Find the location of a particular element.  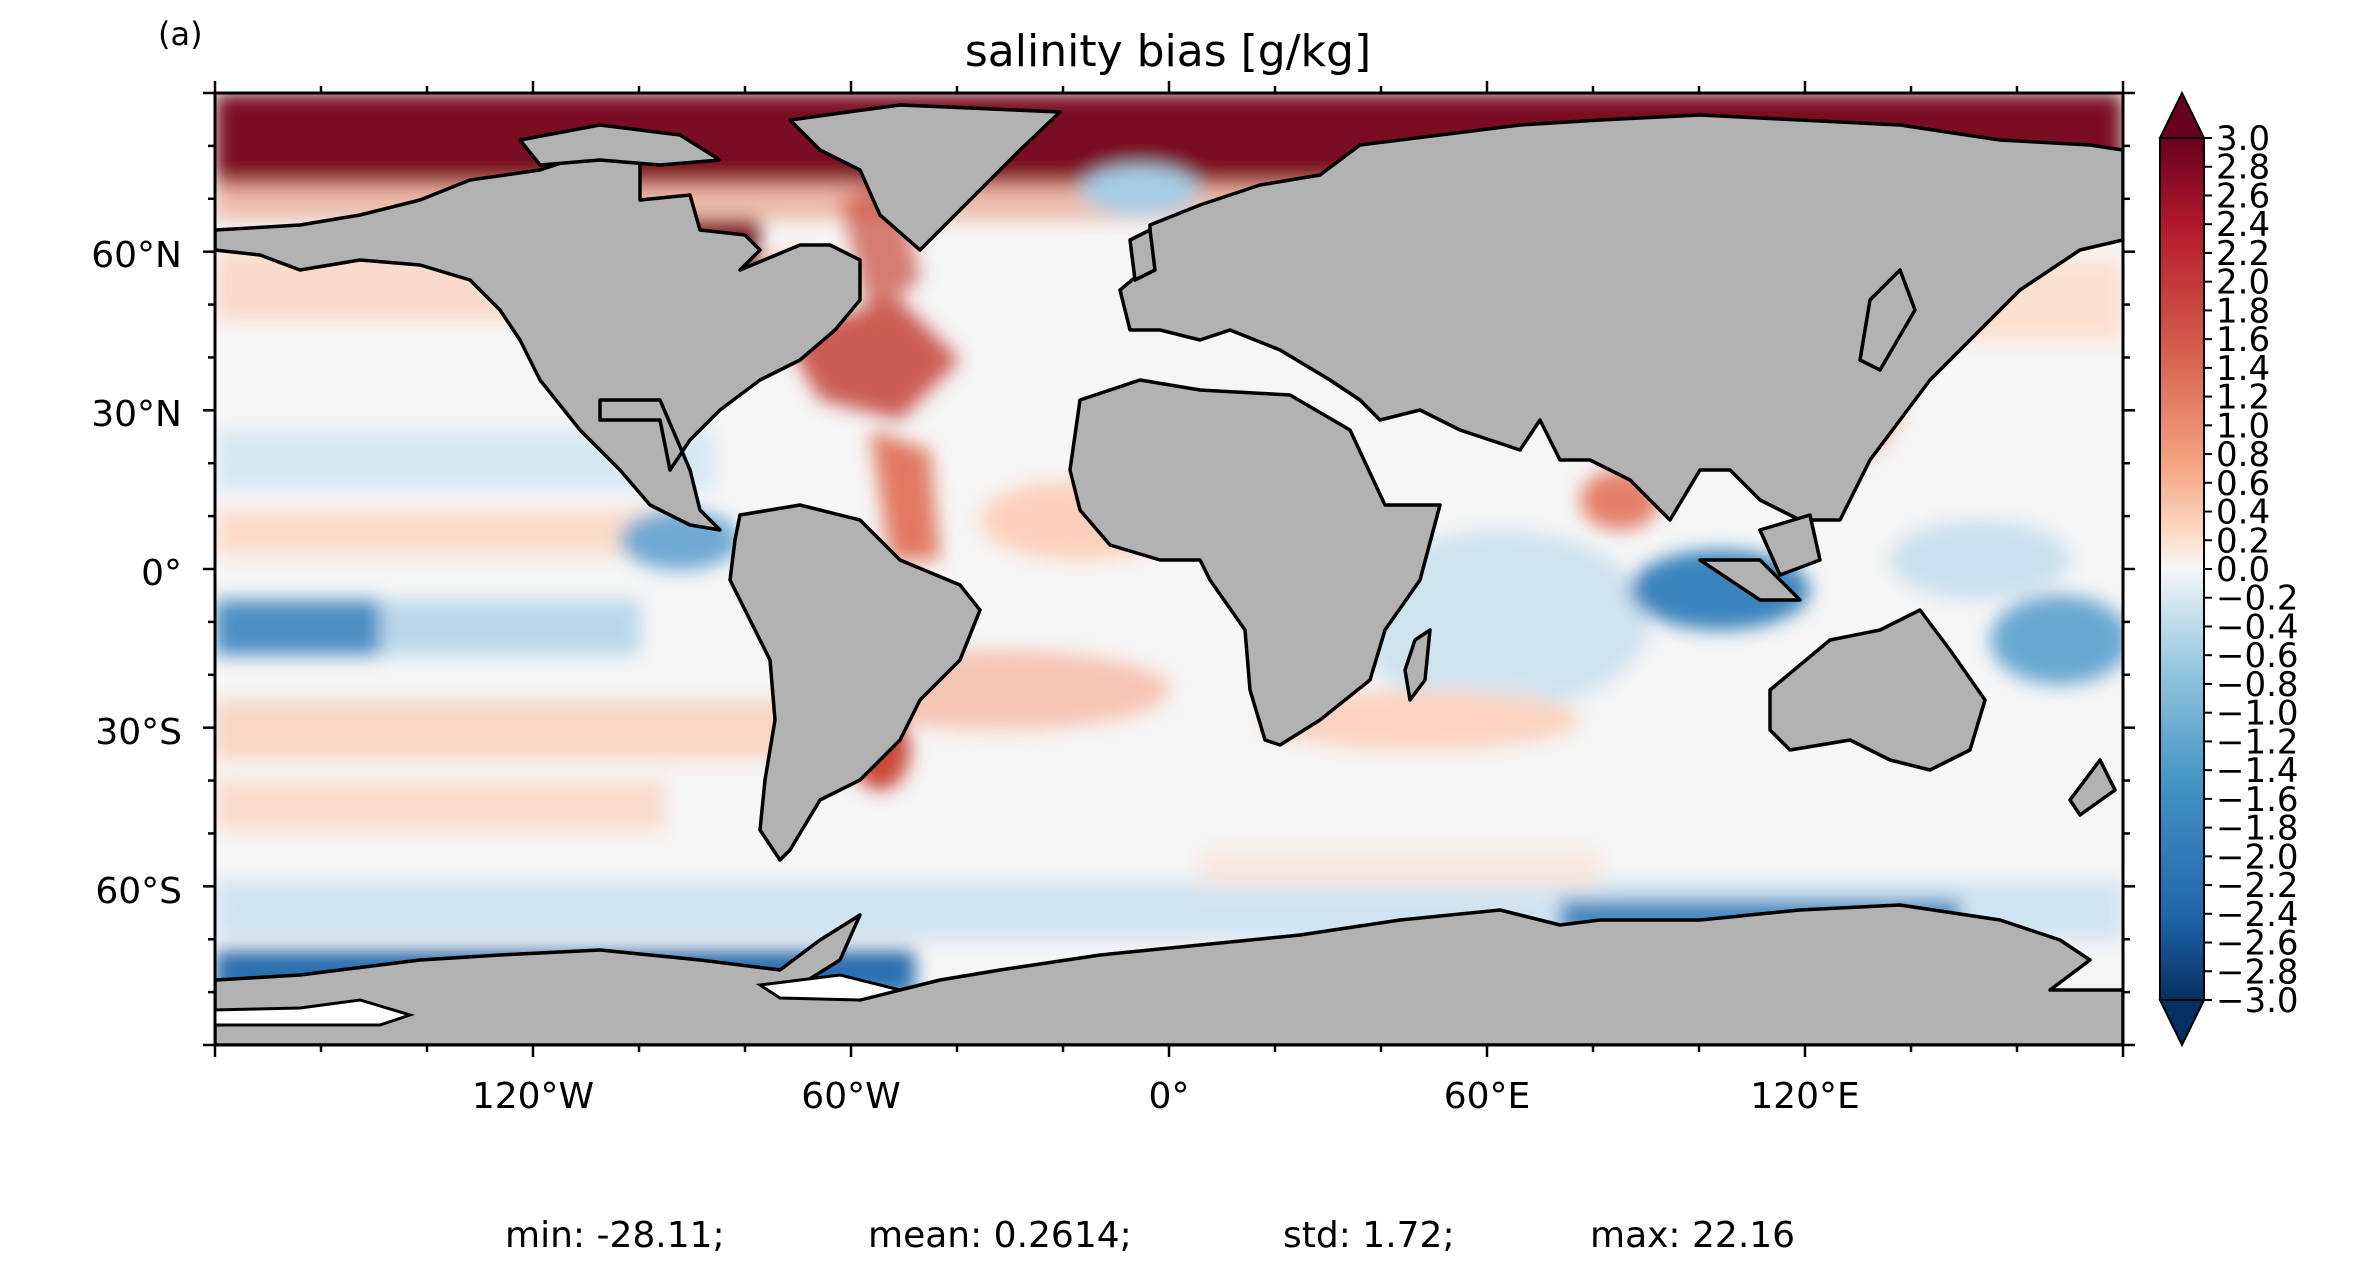

colorbar-tick-label: 0.4 is located at coordinates (2243, 513).